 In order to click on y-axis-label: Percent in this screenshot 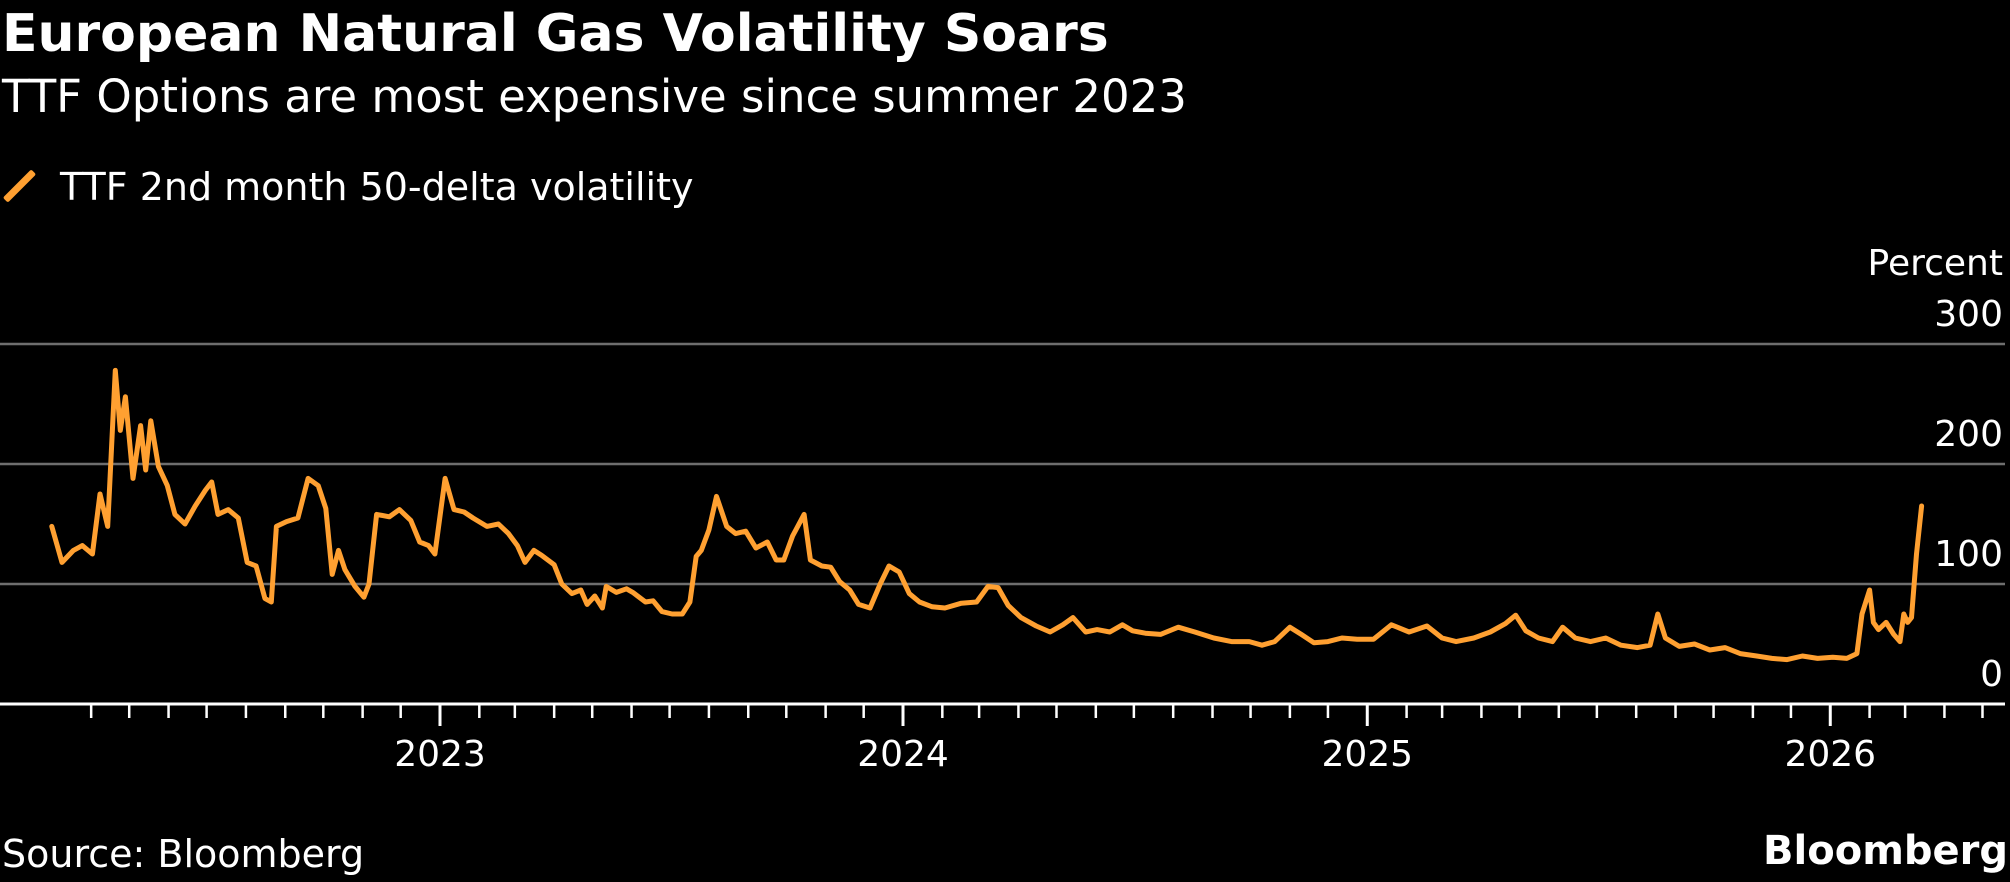, I will do `click(1935, 263)`.